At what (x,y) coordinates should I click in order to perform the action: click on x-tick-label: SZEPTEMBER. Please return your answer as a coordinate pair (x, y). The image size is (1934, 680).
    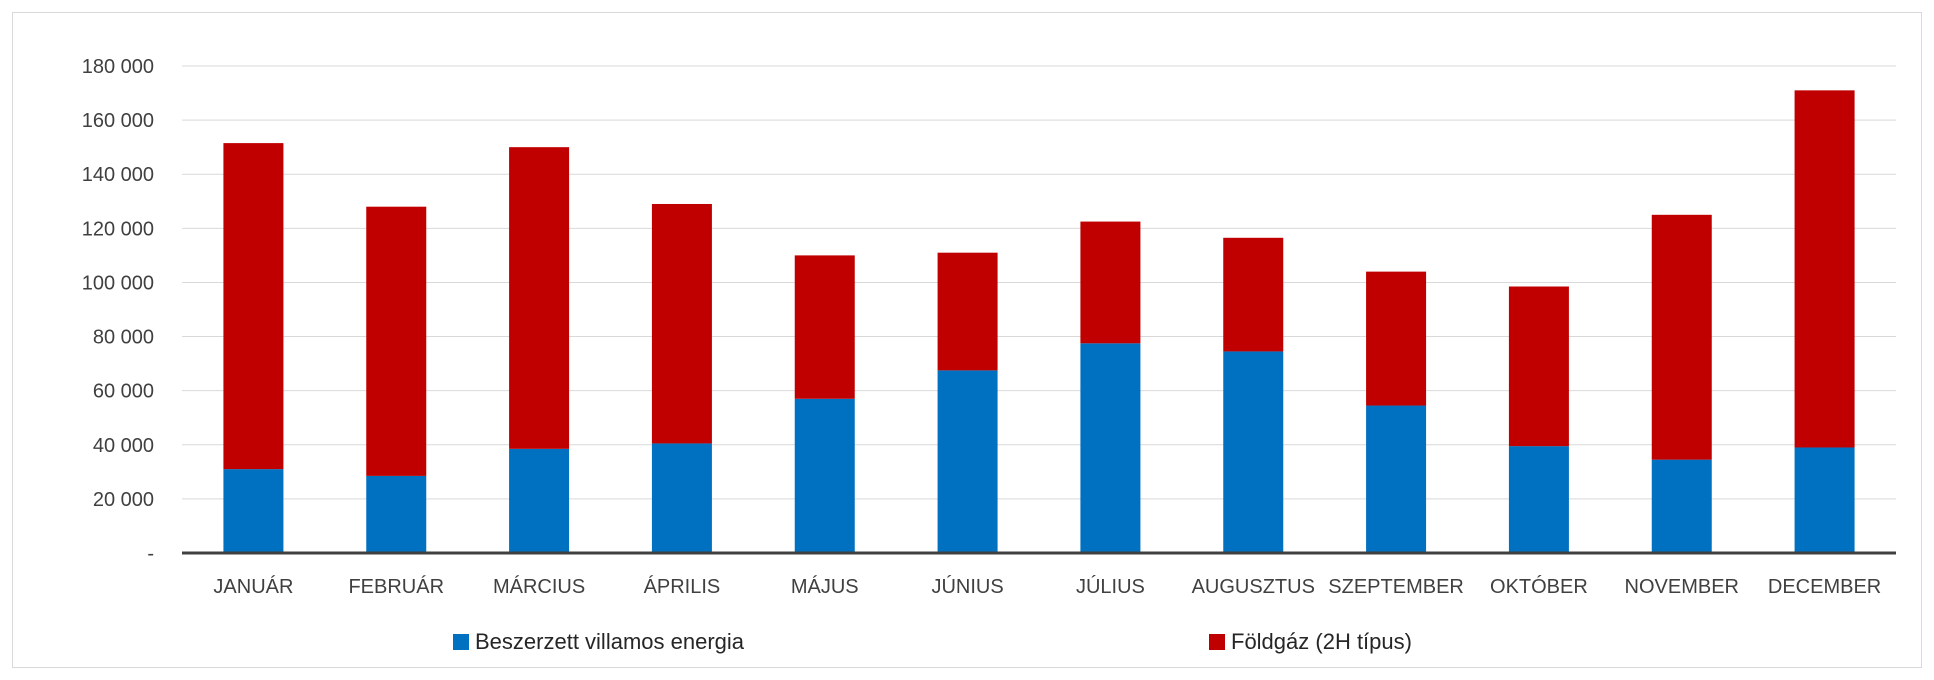
    Looking at the image, I should click on (1396, 587).